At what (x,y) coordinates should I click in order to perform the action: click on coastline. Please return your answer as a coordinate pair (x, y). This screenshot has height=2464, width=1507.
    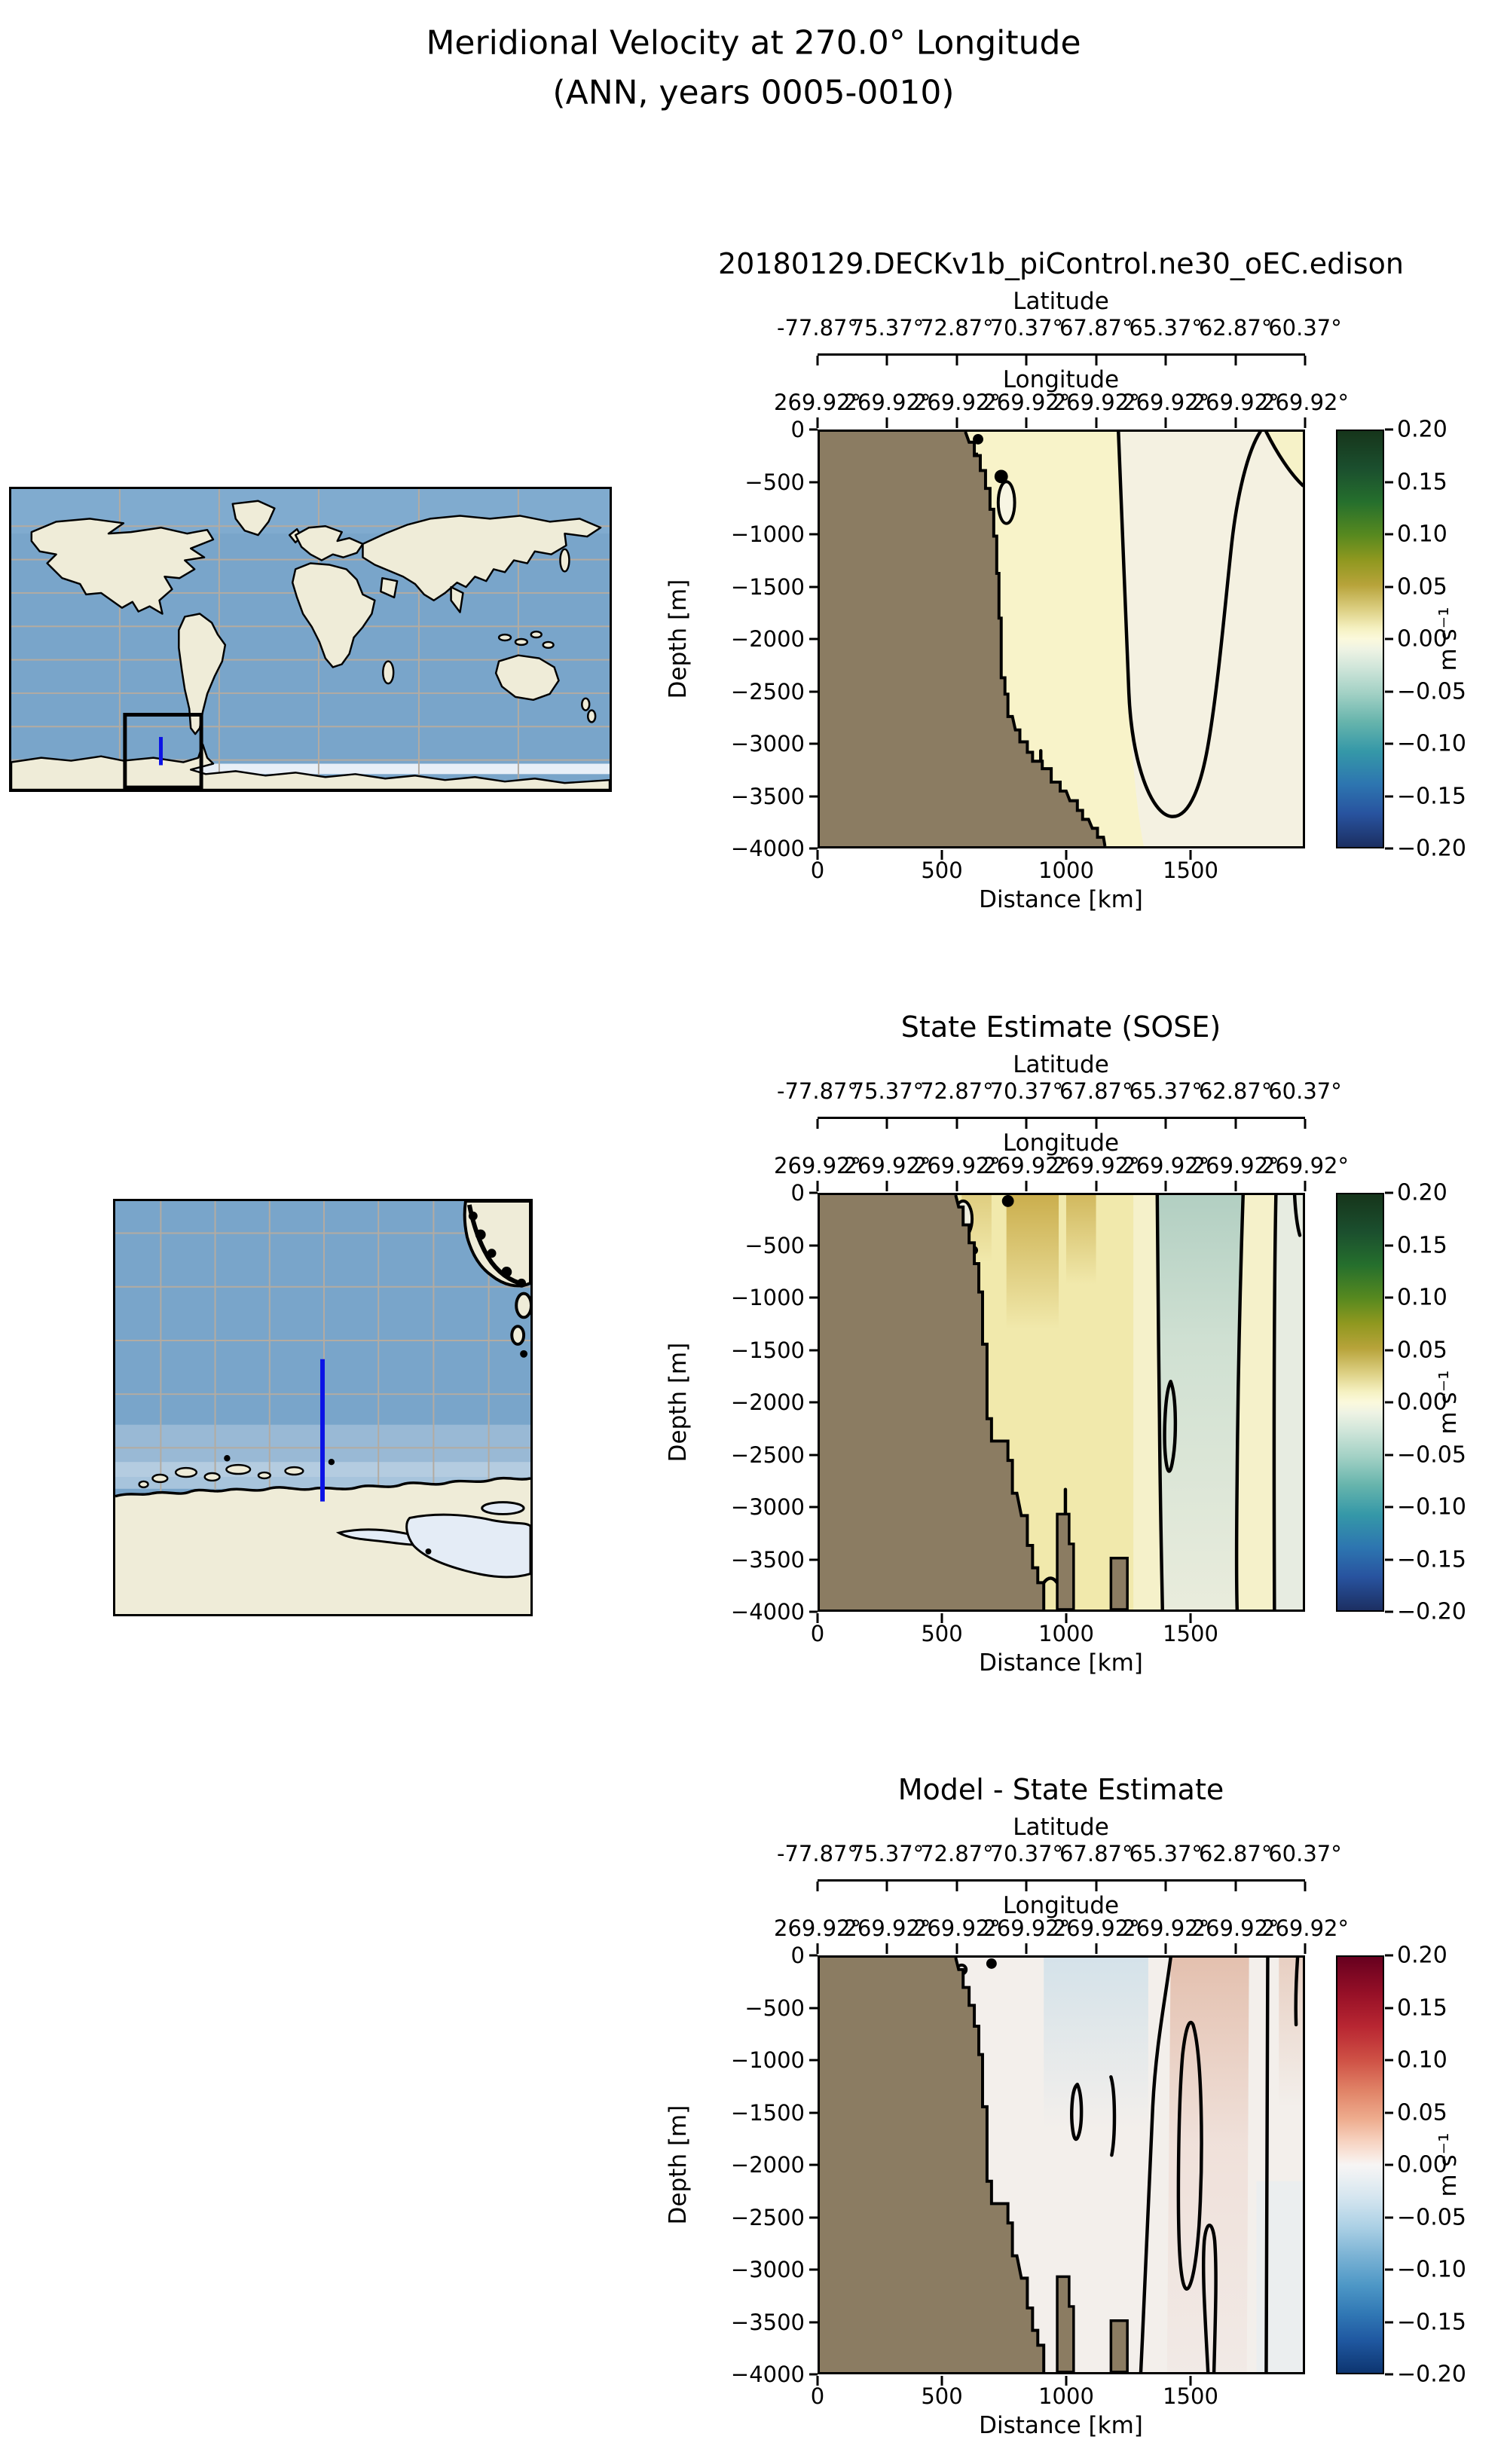
    Looking at the image, I should click on (322, 1487).